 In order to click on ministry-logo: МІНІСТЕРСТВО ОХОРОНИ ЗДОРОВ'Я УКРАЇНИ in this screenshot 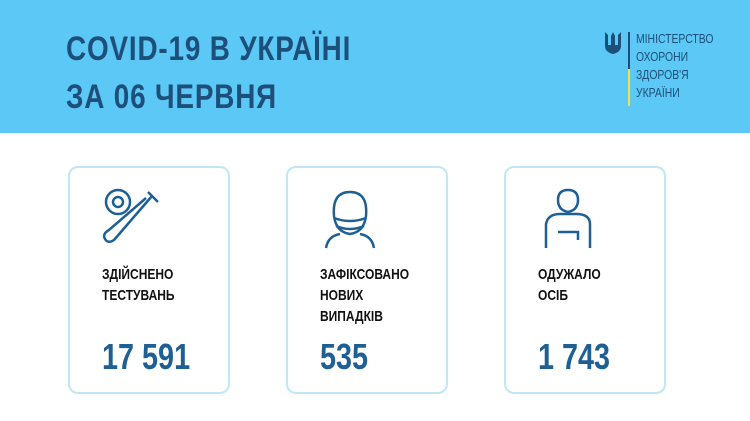, I will do `click(658, 68)`.